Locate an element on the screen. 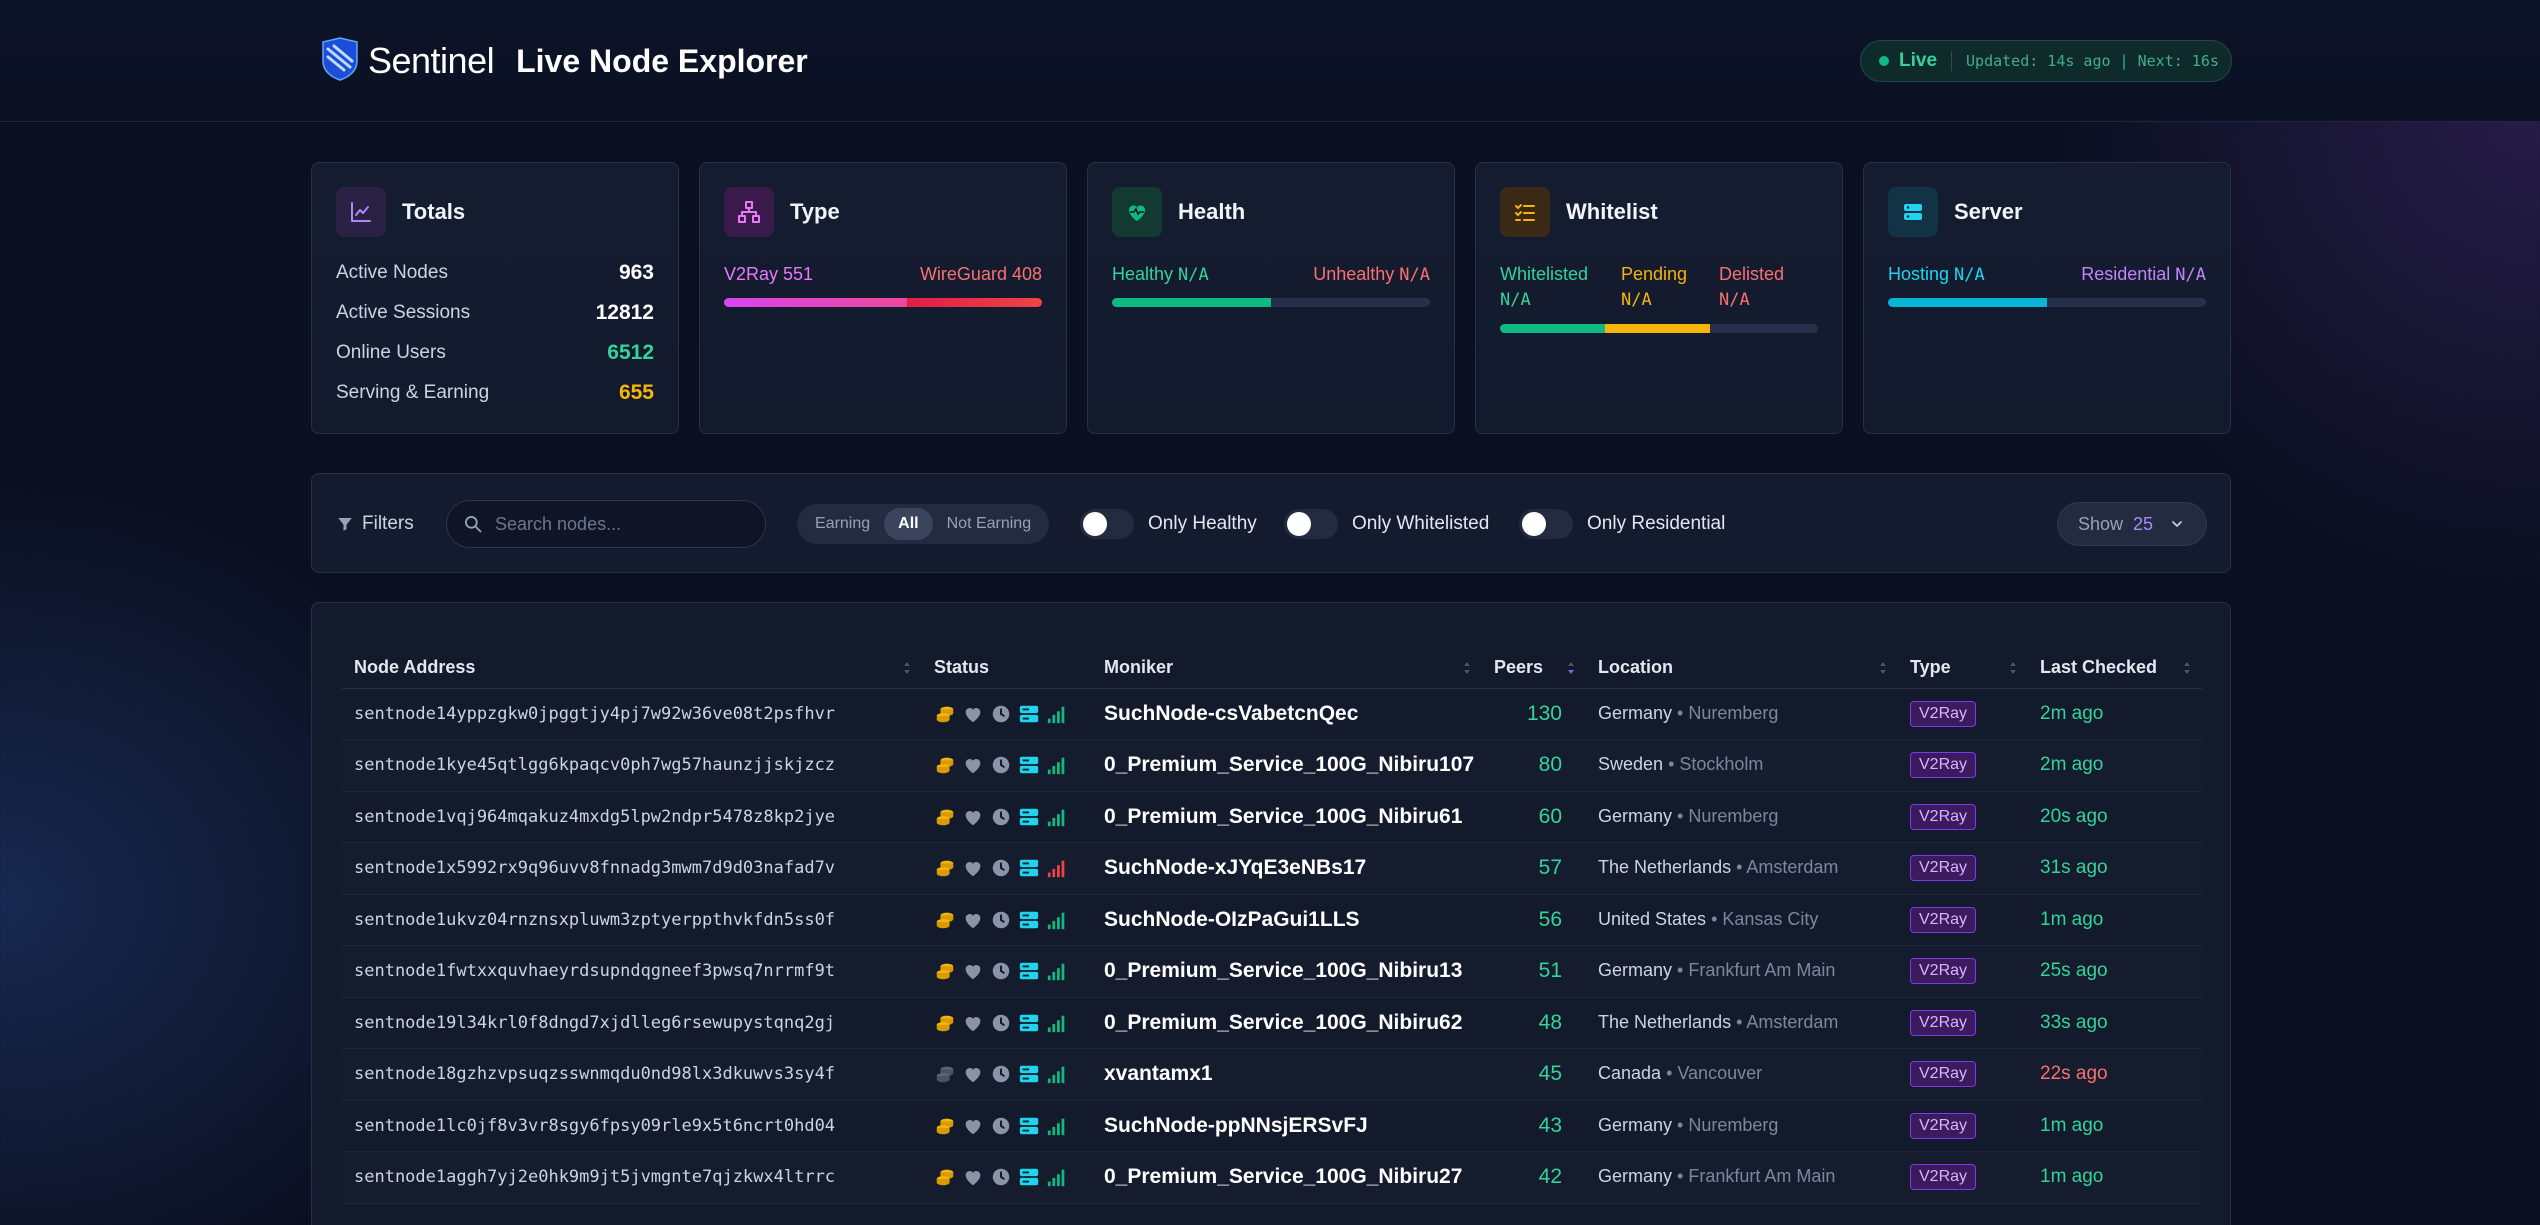 This screenshot has width=2540, height=1225. location-country: The Netherlands is located at coordinates (1665, 1021).